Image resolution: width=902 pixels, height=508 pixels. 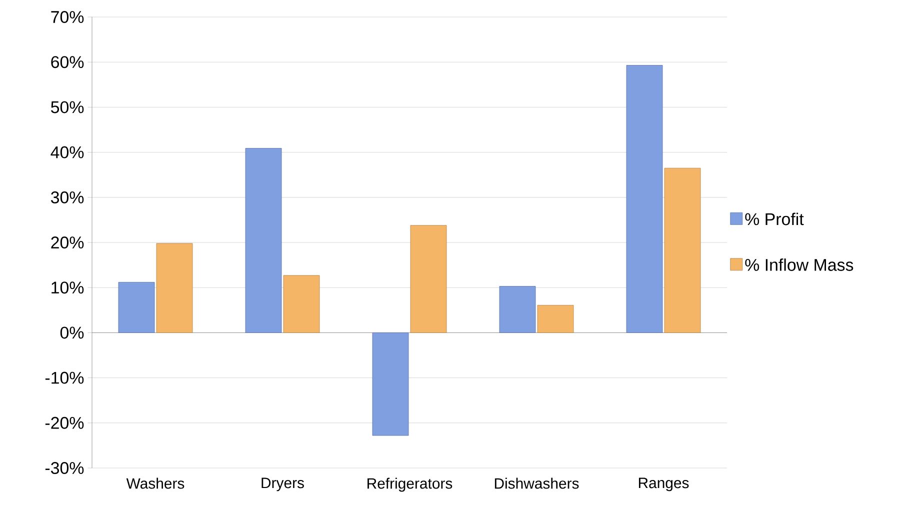 What do you see at coordinates (68, 288) in the screenshot?
I see `y-tick-label: 10%` at bounding box center [68, 288].